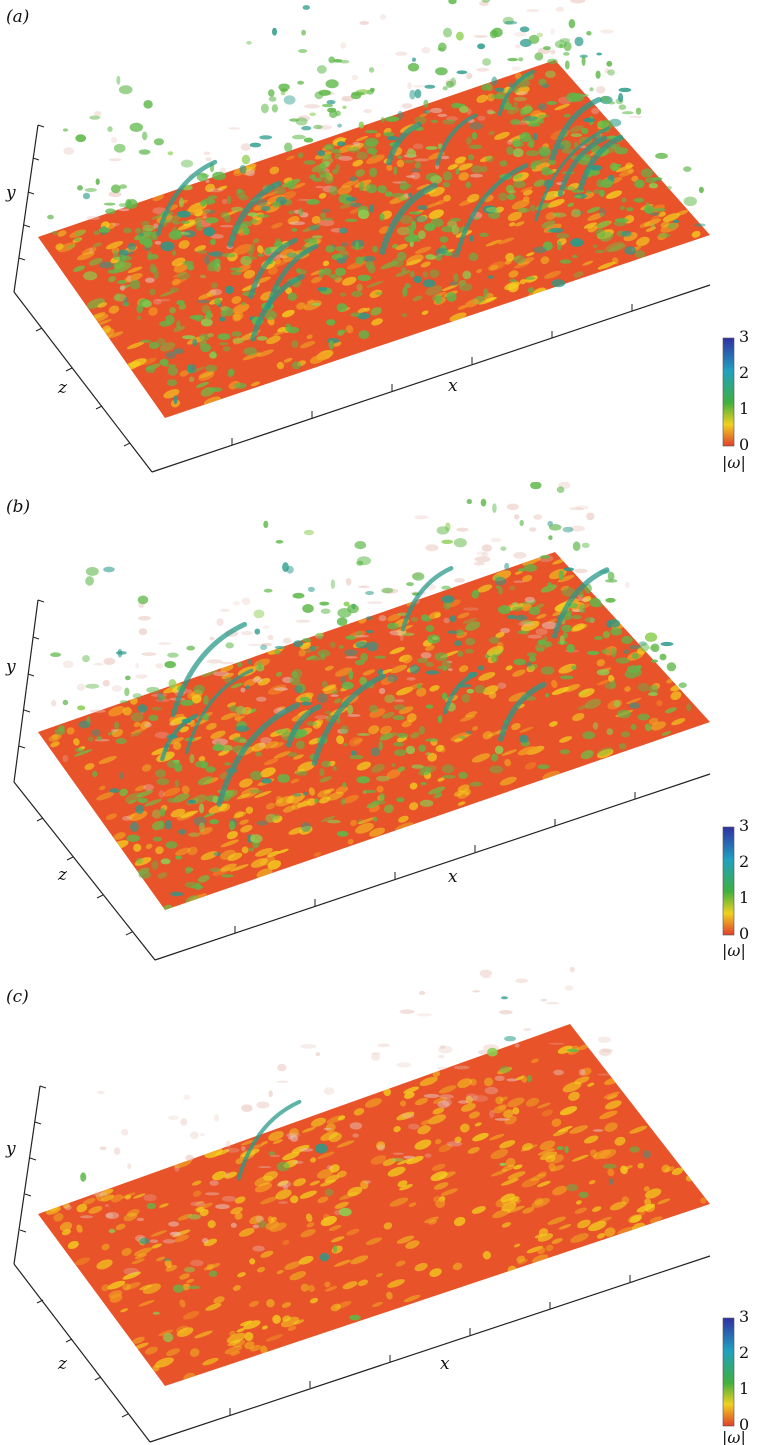 Image resolution: width=763 pixels, height=1445 pixels. What do you see at coordinates (17, 997) in the screenshot?
I see `panel-label: (c)` at bounding box center [17, 997].